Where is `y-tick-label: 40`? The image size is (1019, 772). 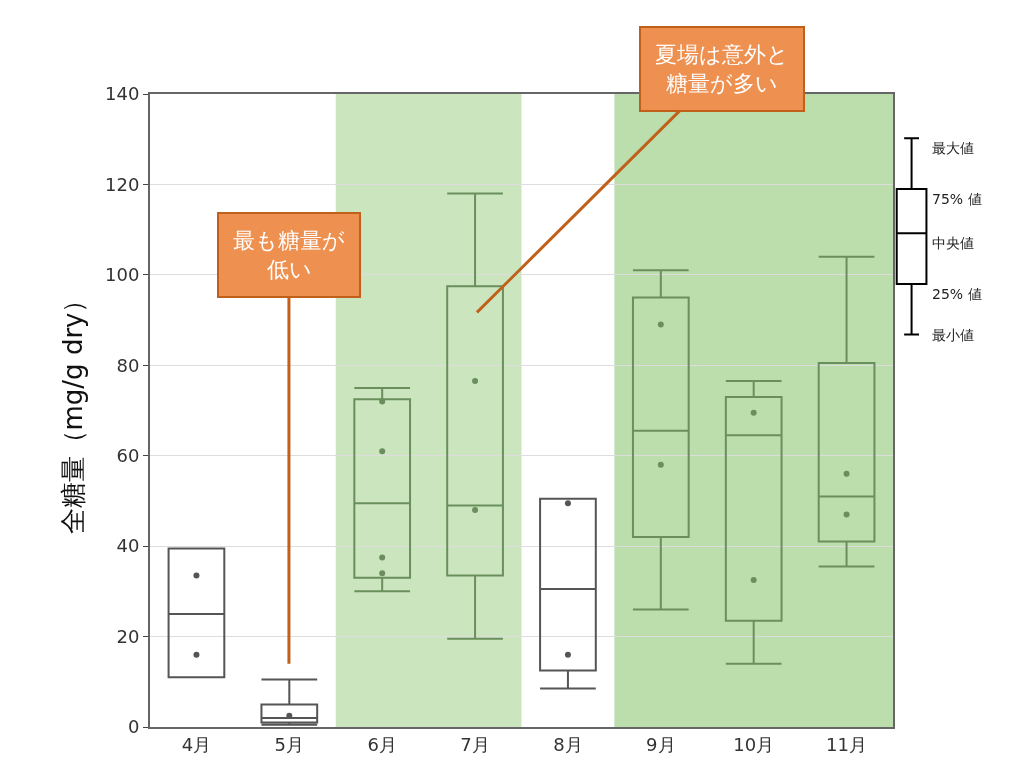
y-tick-label: 40 is located at coordinates (128, 546).